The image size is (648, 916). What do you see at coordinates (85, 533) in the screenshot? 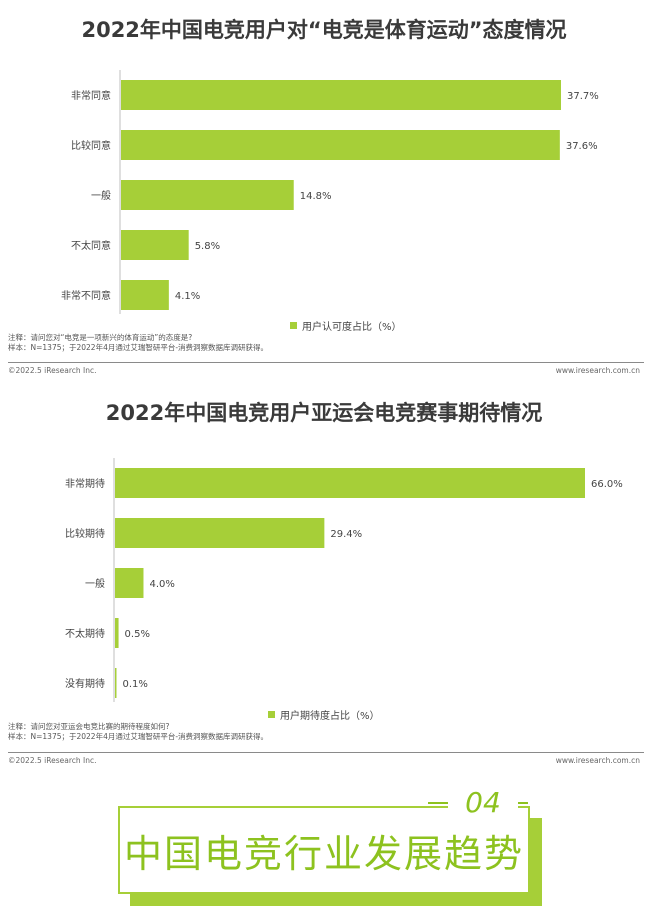
I see `category-label: 比较期待` at bounding box center [85, 533].